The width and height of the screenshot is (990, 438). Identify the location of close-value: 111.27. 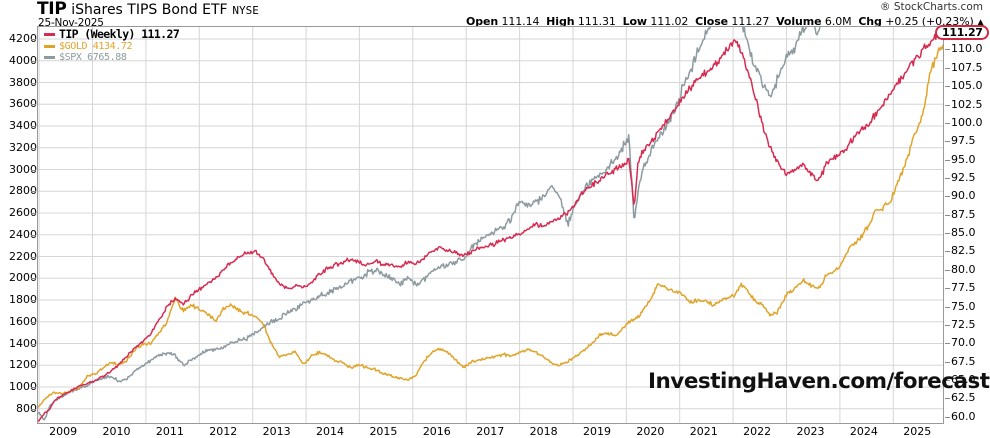
(750, 21).